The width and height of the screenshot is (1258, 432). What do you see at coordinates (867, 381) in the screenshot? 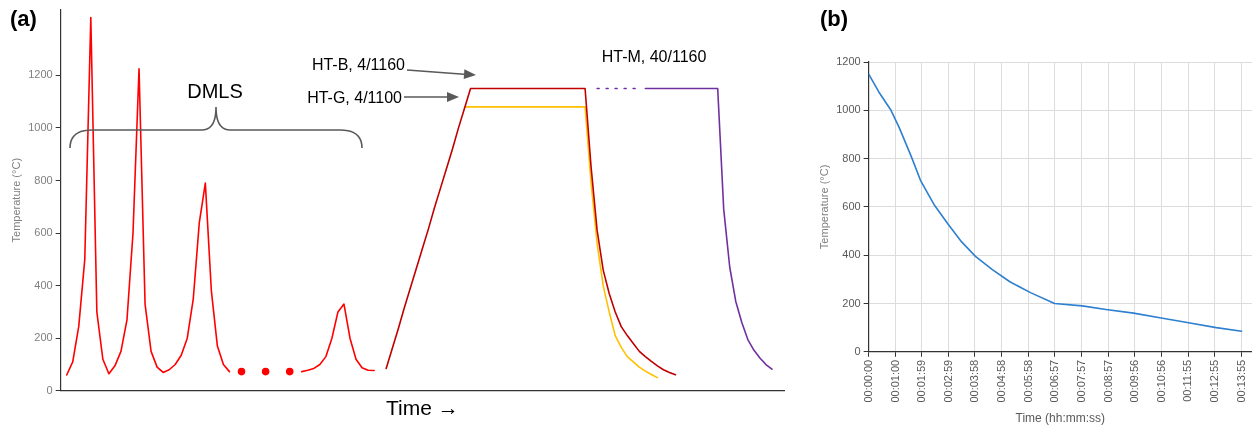
I see `x-tick-label: 00:00:00` at bounding box center [867, 381].